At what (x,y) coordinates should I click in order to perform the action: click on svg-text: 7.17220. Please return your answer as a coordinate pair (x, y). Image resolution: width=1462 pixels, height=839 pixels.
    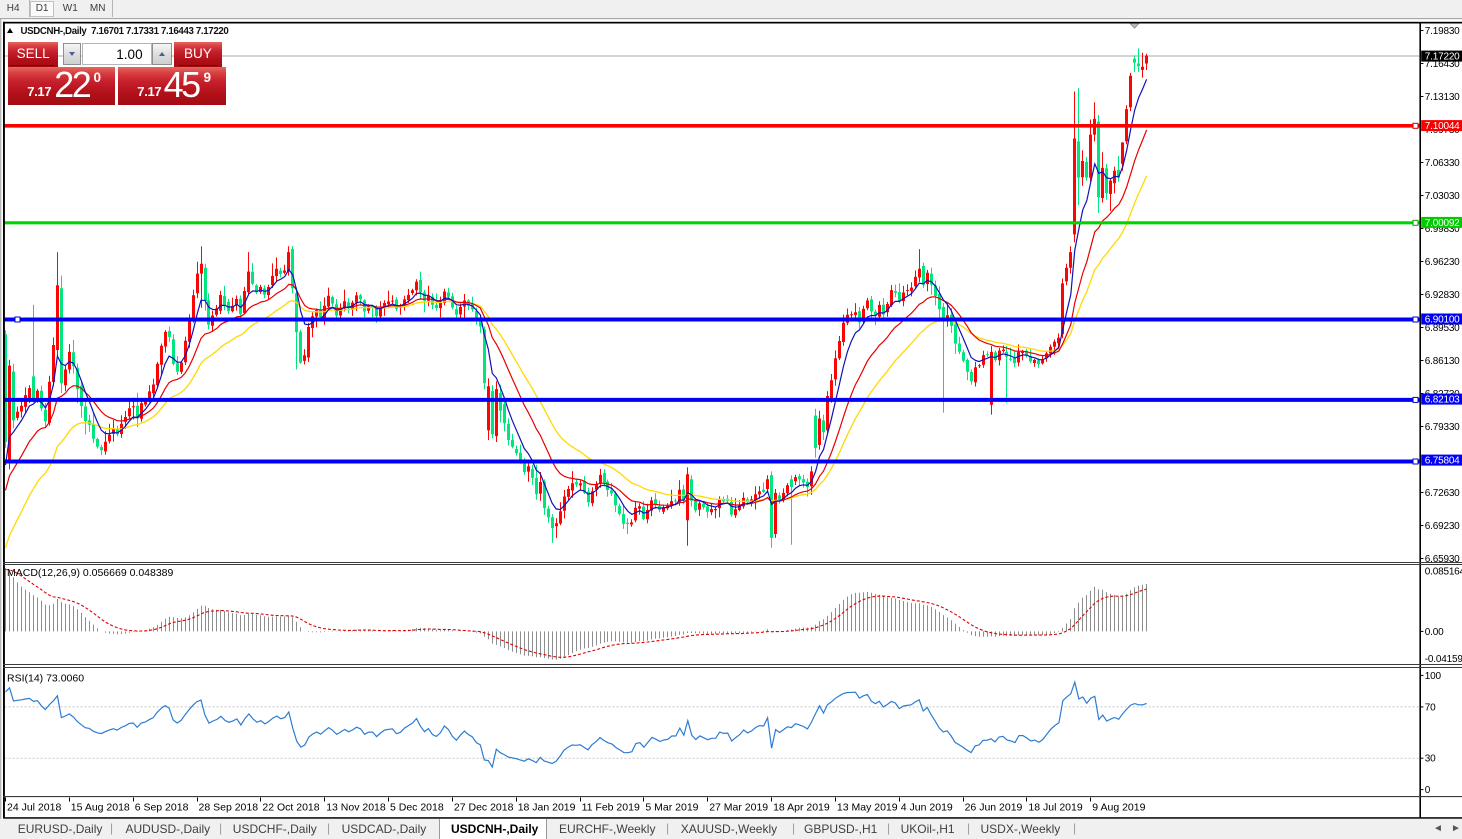
    Looking at the image, I should click on (1442, 57).